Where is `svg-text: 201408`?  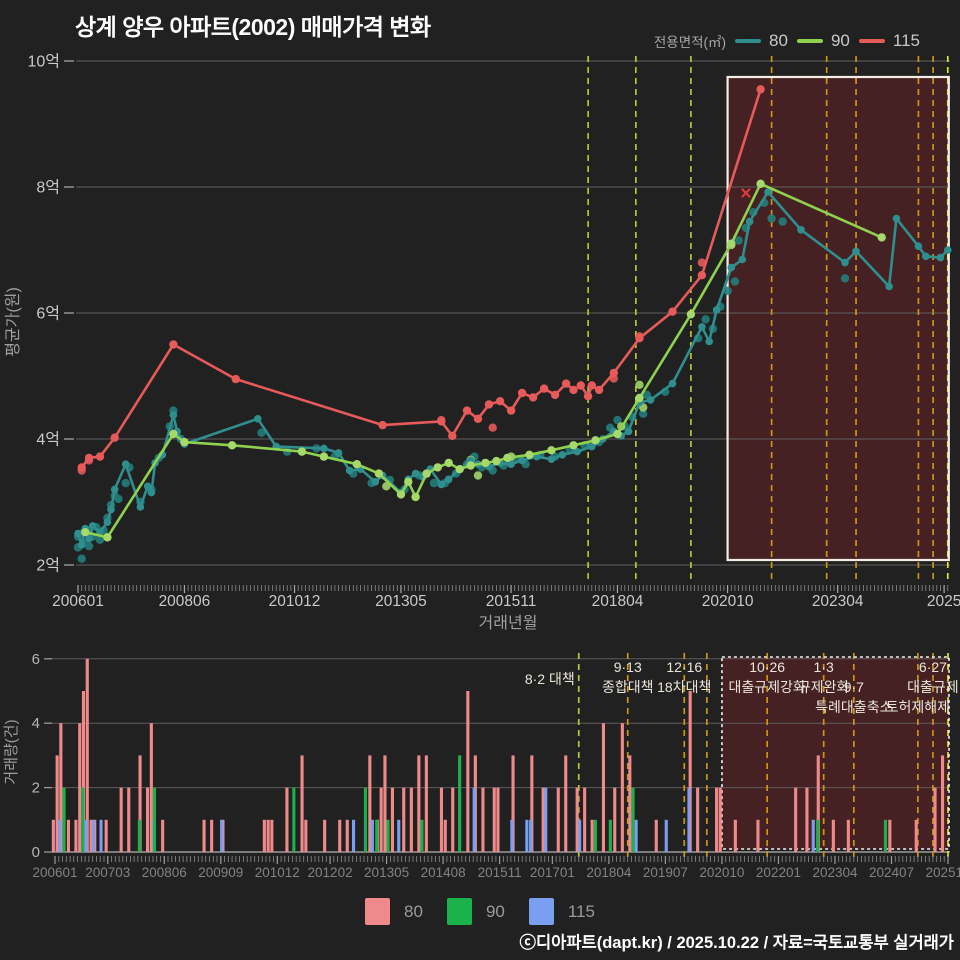
svg-text: 201408 is located at coordinates (443, 872).